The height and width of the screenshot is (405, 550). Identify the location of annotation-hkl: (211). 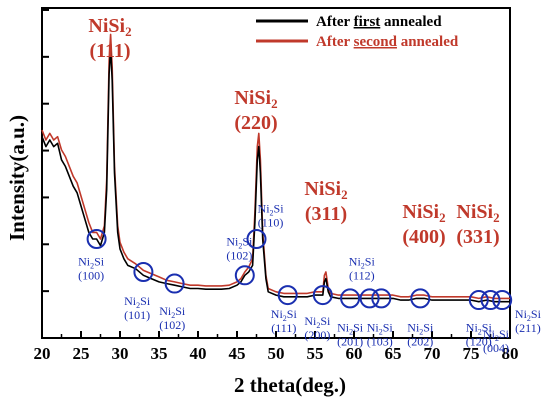
(528, 328).